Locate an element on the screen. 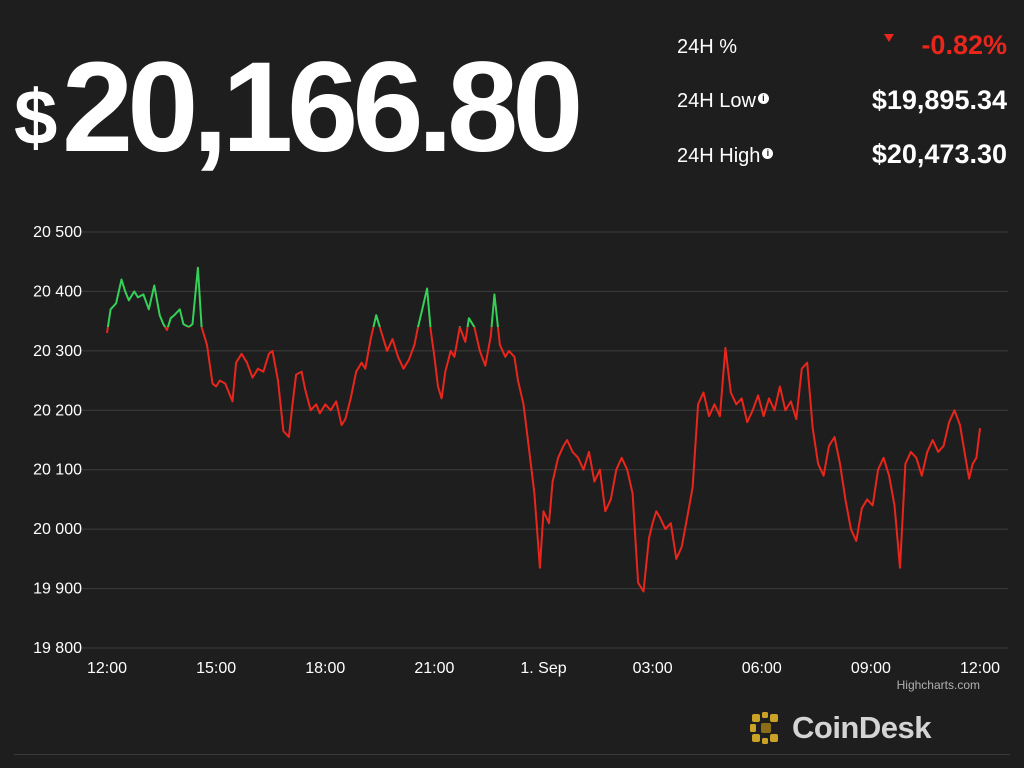 The image size is (1024, 768). bottom-divider is located at coordinates (512, 754).